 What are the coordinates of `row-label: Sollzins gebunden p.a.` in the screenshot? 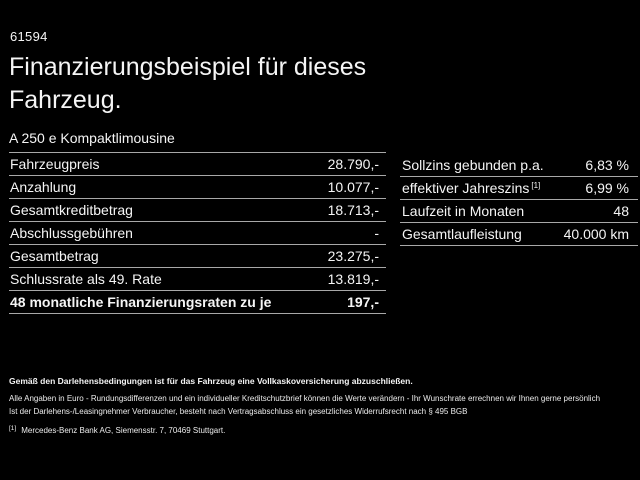 It's located at (473, 165).